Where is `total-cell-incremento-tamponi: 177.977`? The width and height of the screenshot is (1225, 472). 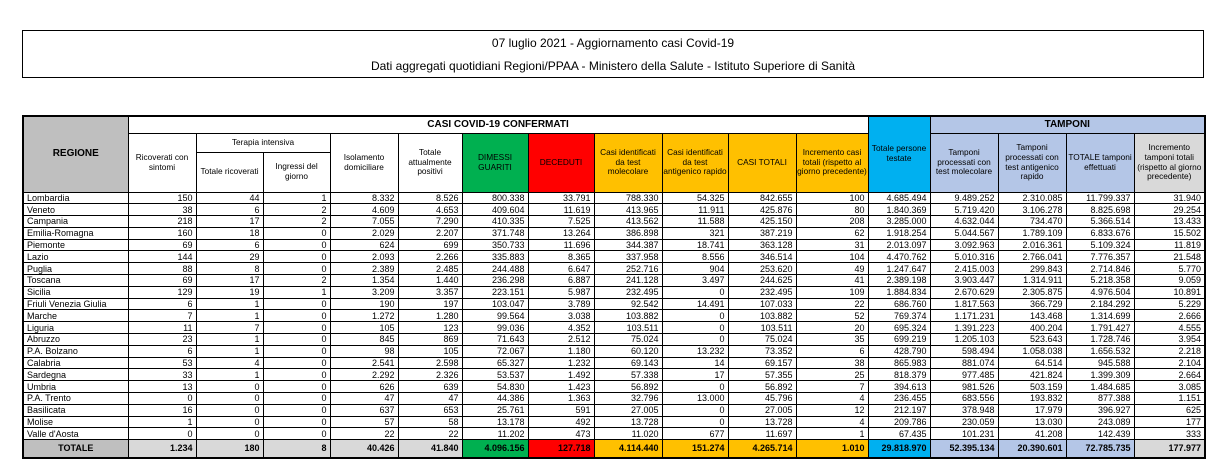 total-cell-incremento-tamponi: 177.977 is located at coordinates (1169, 449).